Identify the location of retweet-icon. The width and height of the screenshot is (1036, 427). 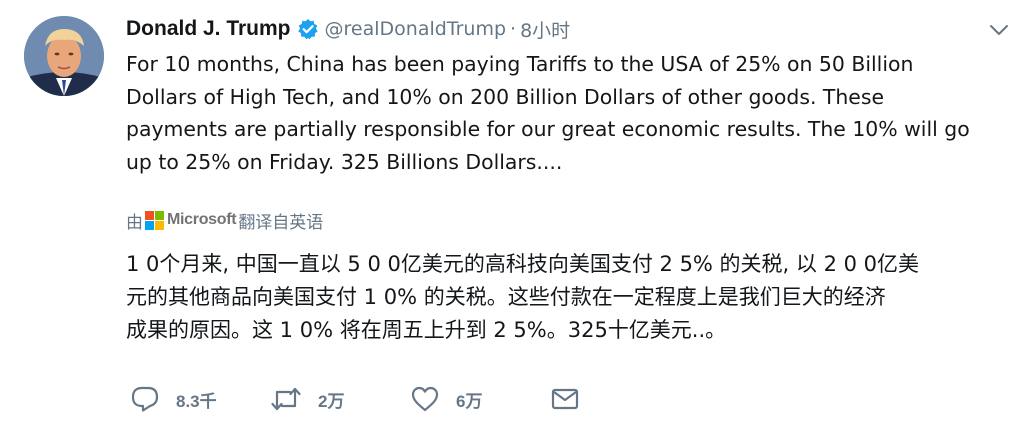
(286, 399).